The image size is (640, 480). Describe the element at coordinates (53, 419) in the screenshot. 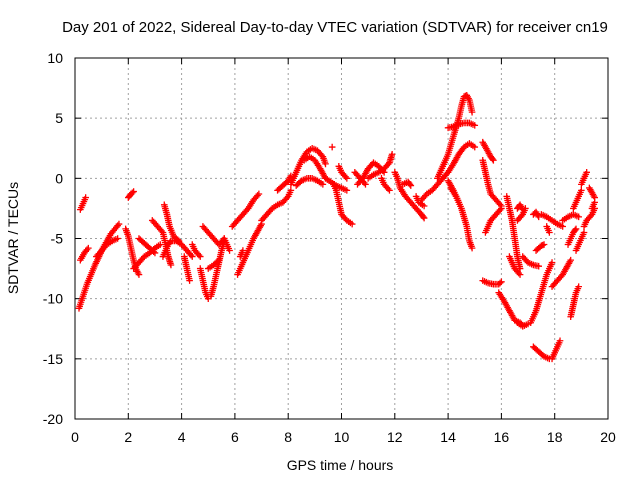

I see `y-tick-label: -20` at that location.